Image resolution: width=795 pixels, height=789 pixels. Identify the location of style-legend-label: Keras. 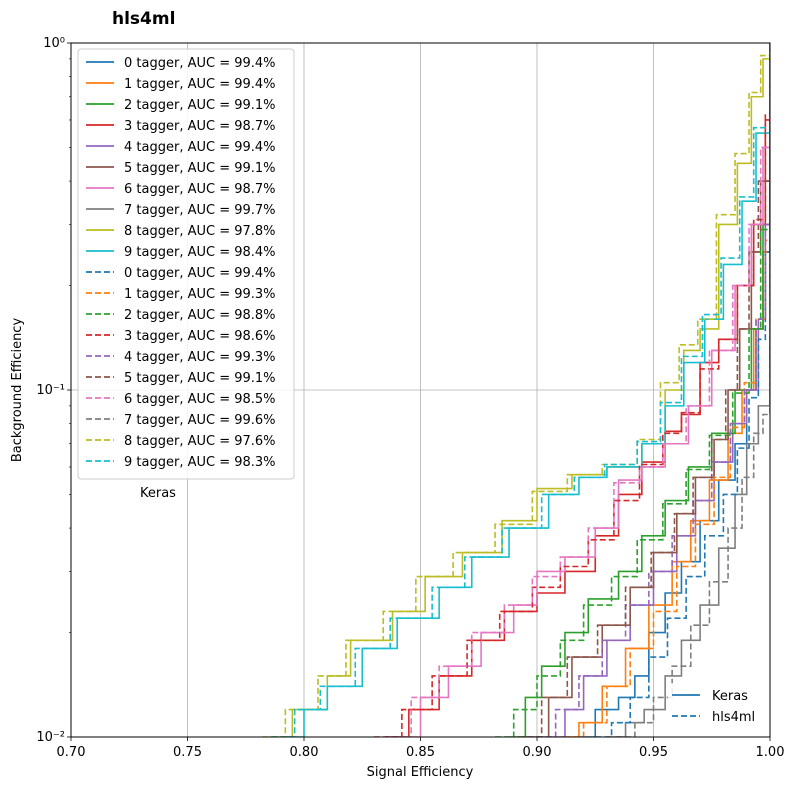
(730, 696).